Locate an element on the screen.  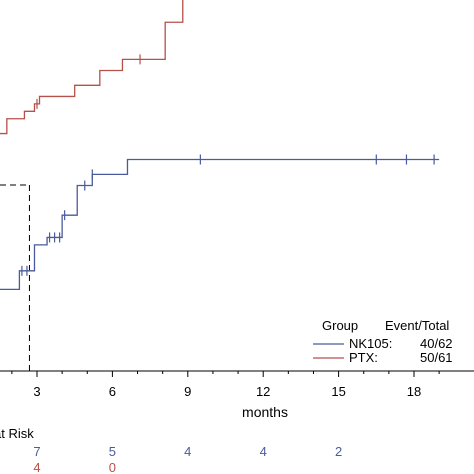
x-tick-label: 6 is located at coordinates (112, 391).